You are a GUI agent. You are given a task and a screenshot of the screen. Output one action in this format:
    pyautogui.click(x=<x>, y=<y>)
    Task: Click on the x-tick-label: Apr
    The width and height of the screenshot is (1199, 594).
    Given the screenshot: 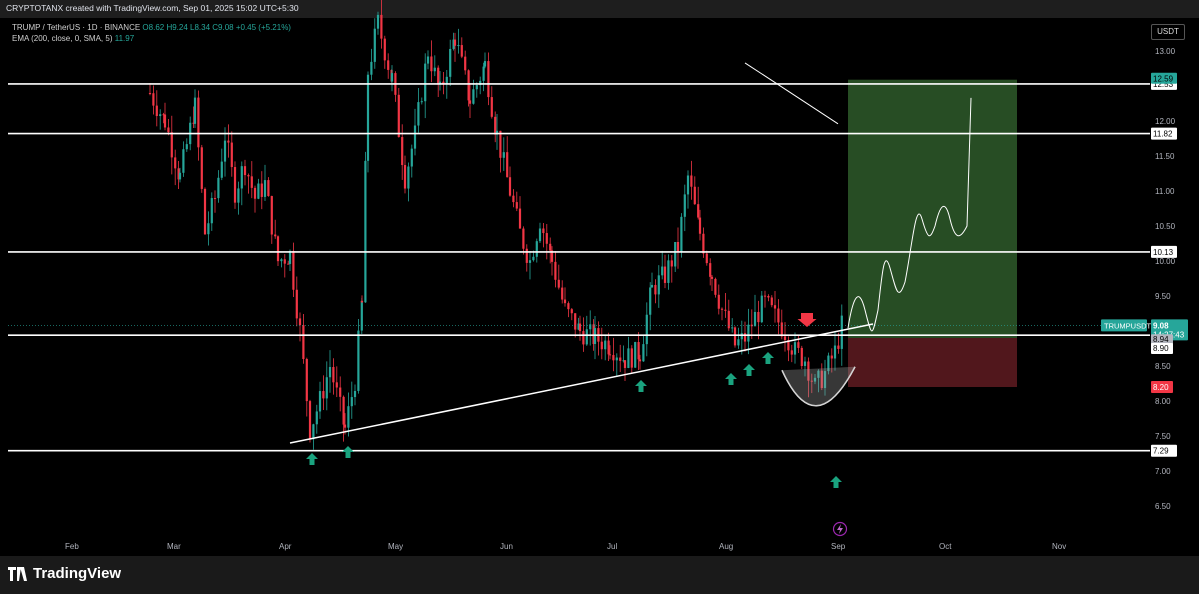 What is the action you would take?
    pyautogui.click(x=285, y=546)
    